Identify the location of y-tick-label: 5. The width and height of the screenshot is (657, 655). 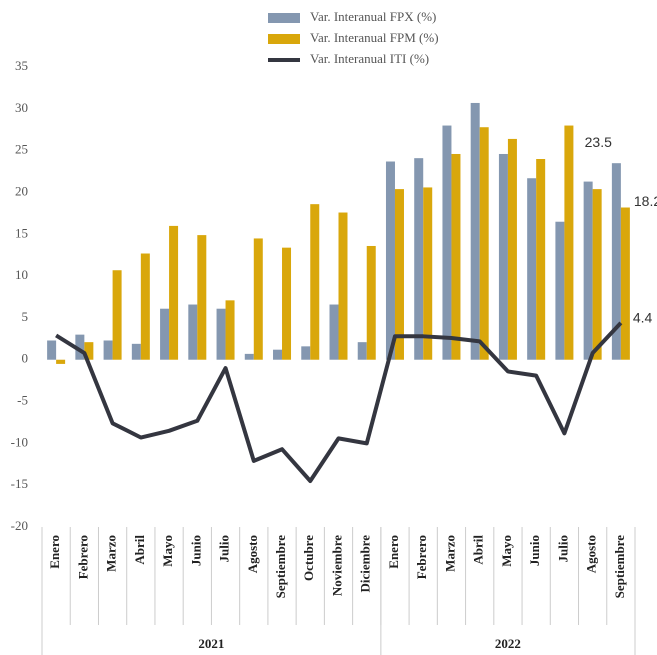
(25, 316).